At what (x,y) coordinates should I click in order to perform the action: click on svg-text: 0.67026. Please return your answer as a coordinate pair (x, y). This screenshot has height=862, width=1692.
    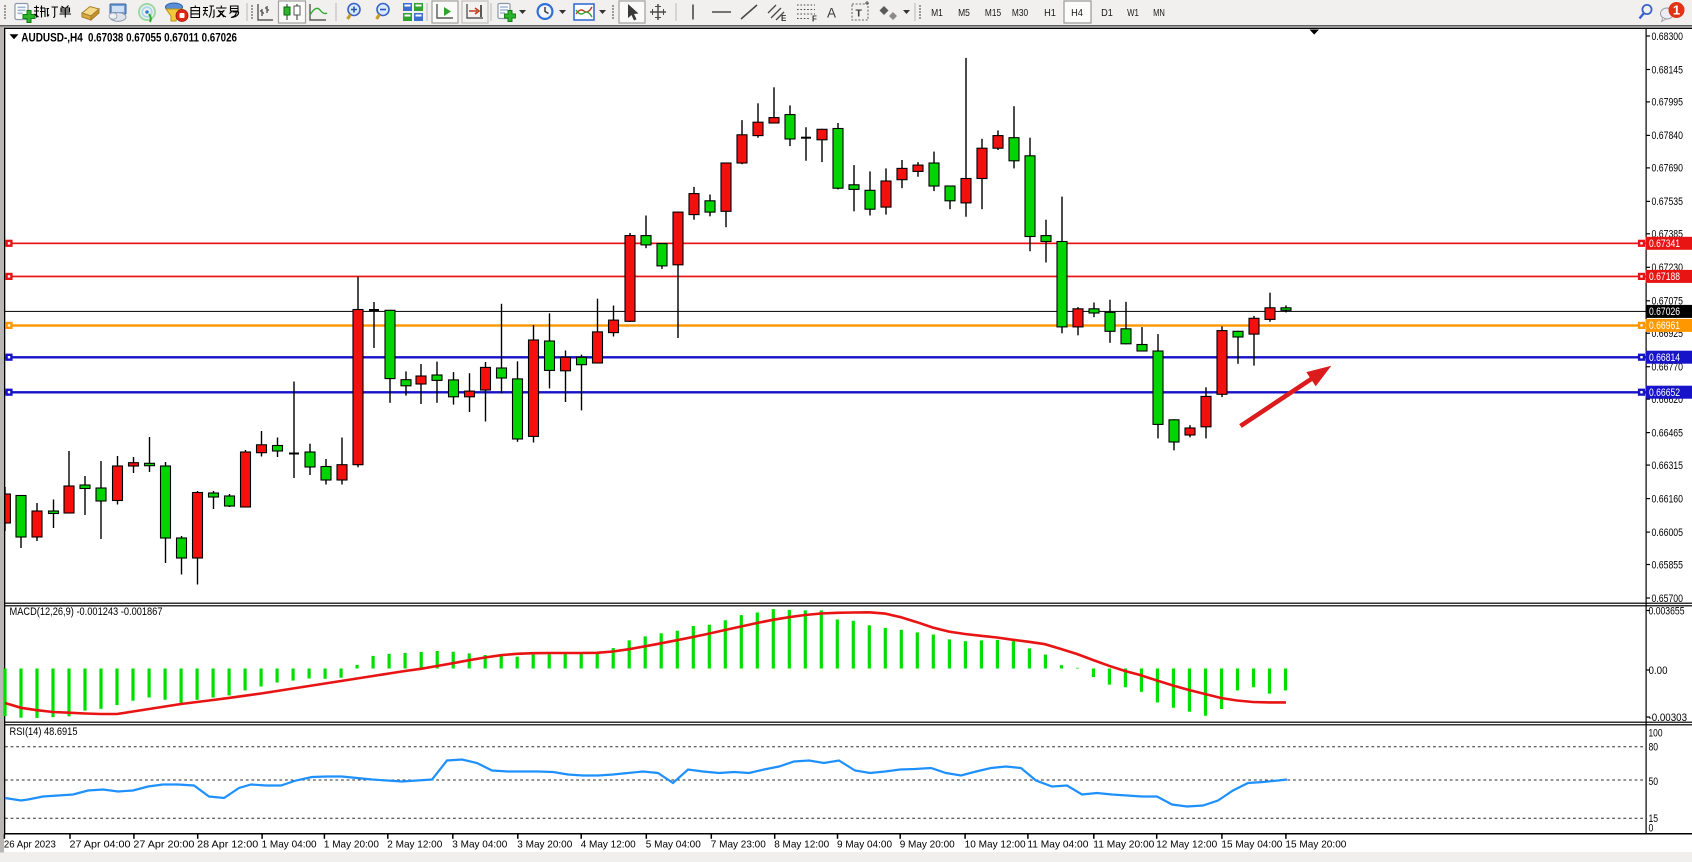
    Looking at the image, I should click on (1664, 312).